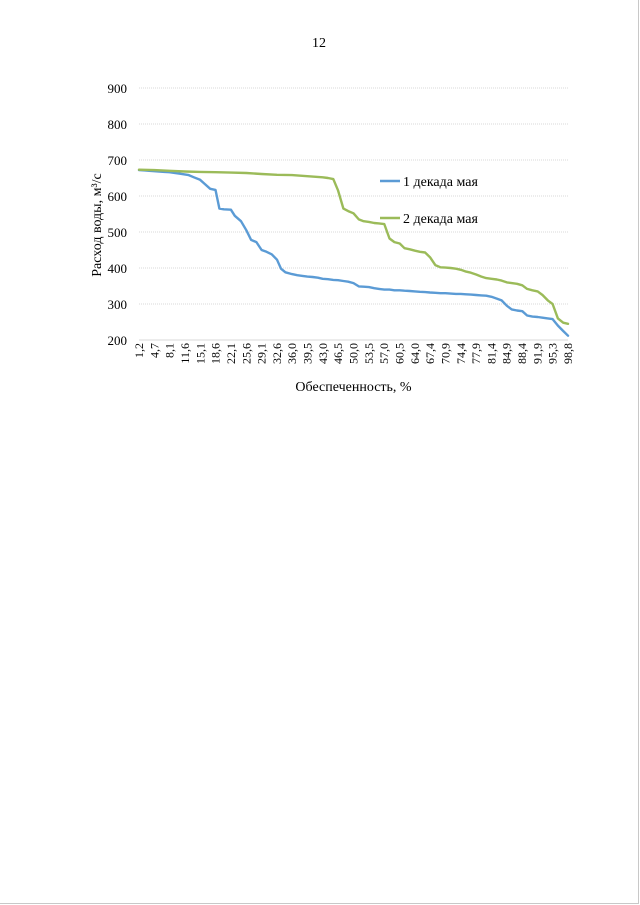 Image resolution: width=640 pixels, height=905 pixels. I want to click on y-axis-label: Расход воды, м³/с, so click(97, 225).